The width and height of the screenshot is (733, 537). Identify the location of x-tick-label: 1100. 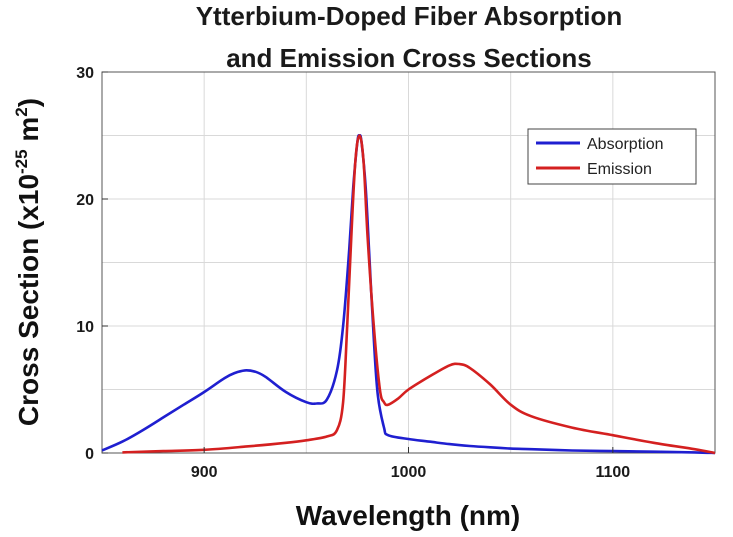
(612, 472).